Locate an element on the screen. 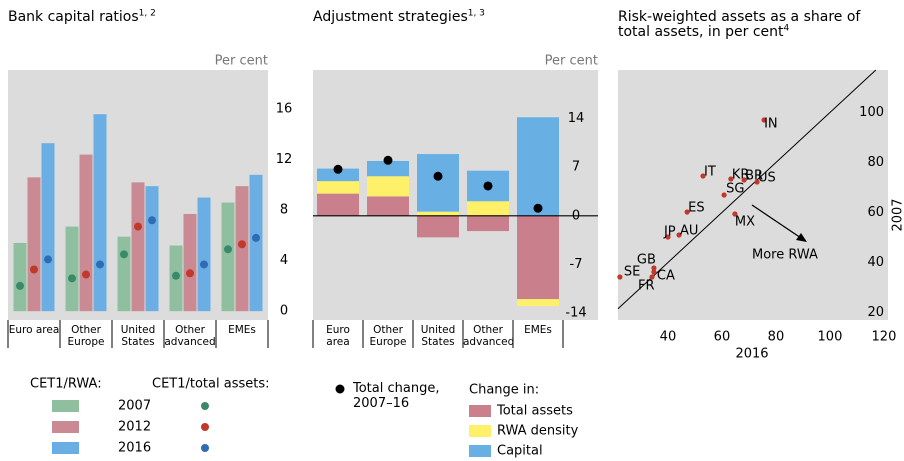  point-label: US is located at coordinates (767, 178).